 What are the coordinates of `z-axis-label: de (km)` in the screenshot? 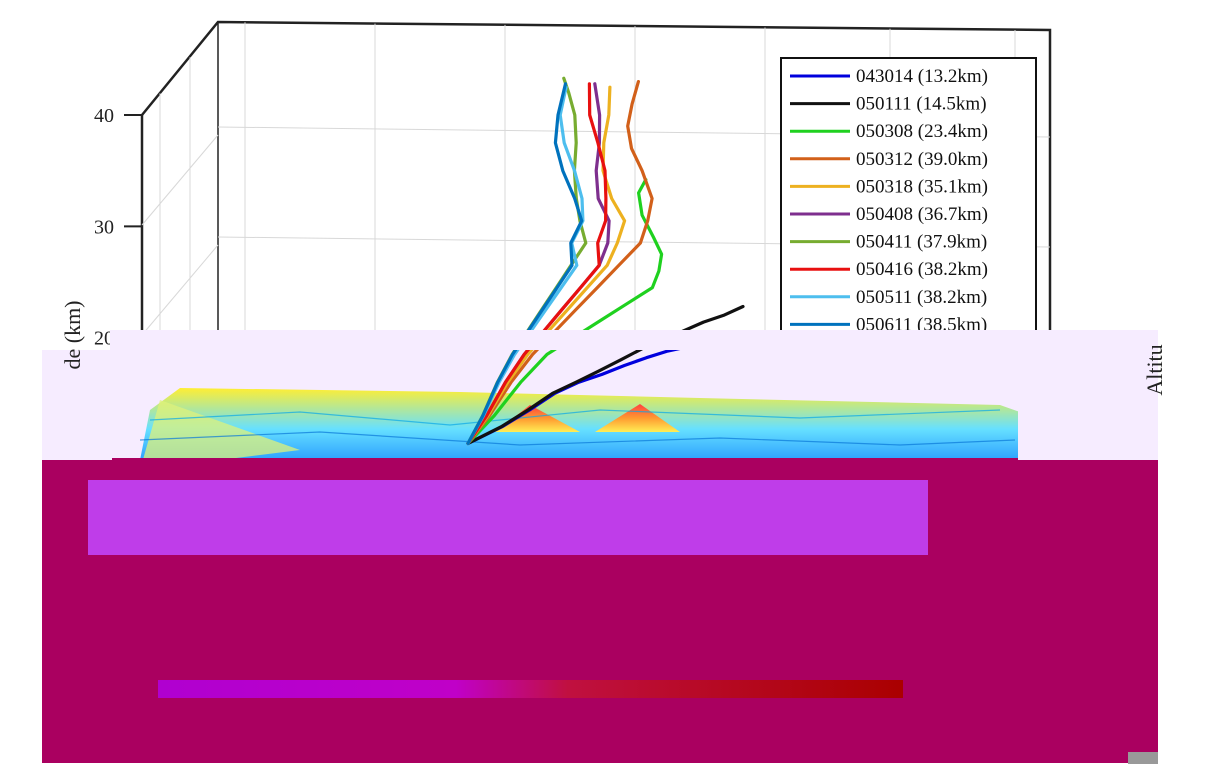 It's located at (72, 334).